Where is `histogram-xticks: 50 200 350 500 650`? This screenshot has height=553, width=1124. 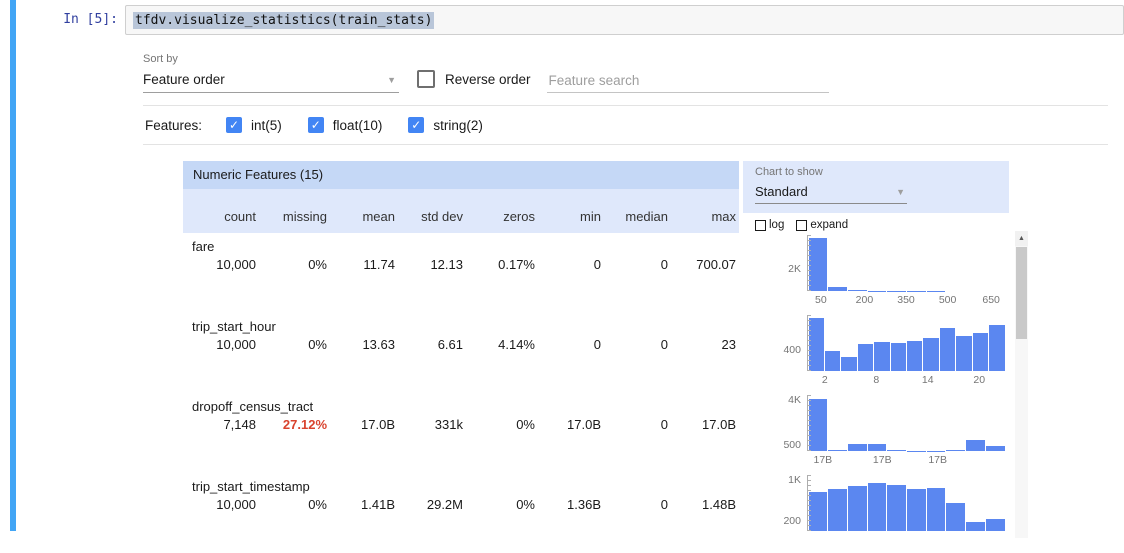
histogram-xticks: 50 200 350 500 650 is located at coordinates (906, 299).